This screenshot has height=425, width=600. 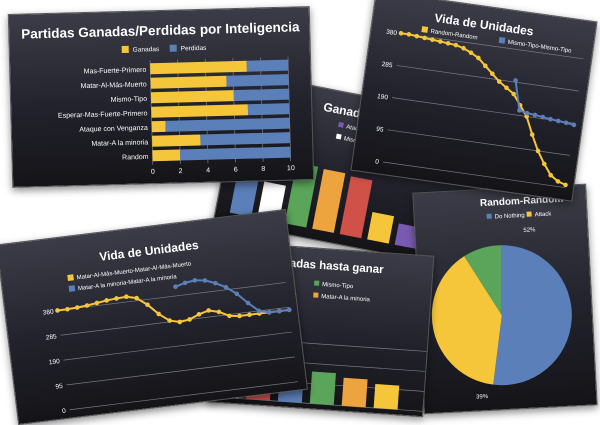 What do you see at coordinates (263, 169) in the screenshot?
I see `x-tick-label: 8` at bounding box center [263, 169].